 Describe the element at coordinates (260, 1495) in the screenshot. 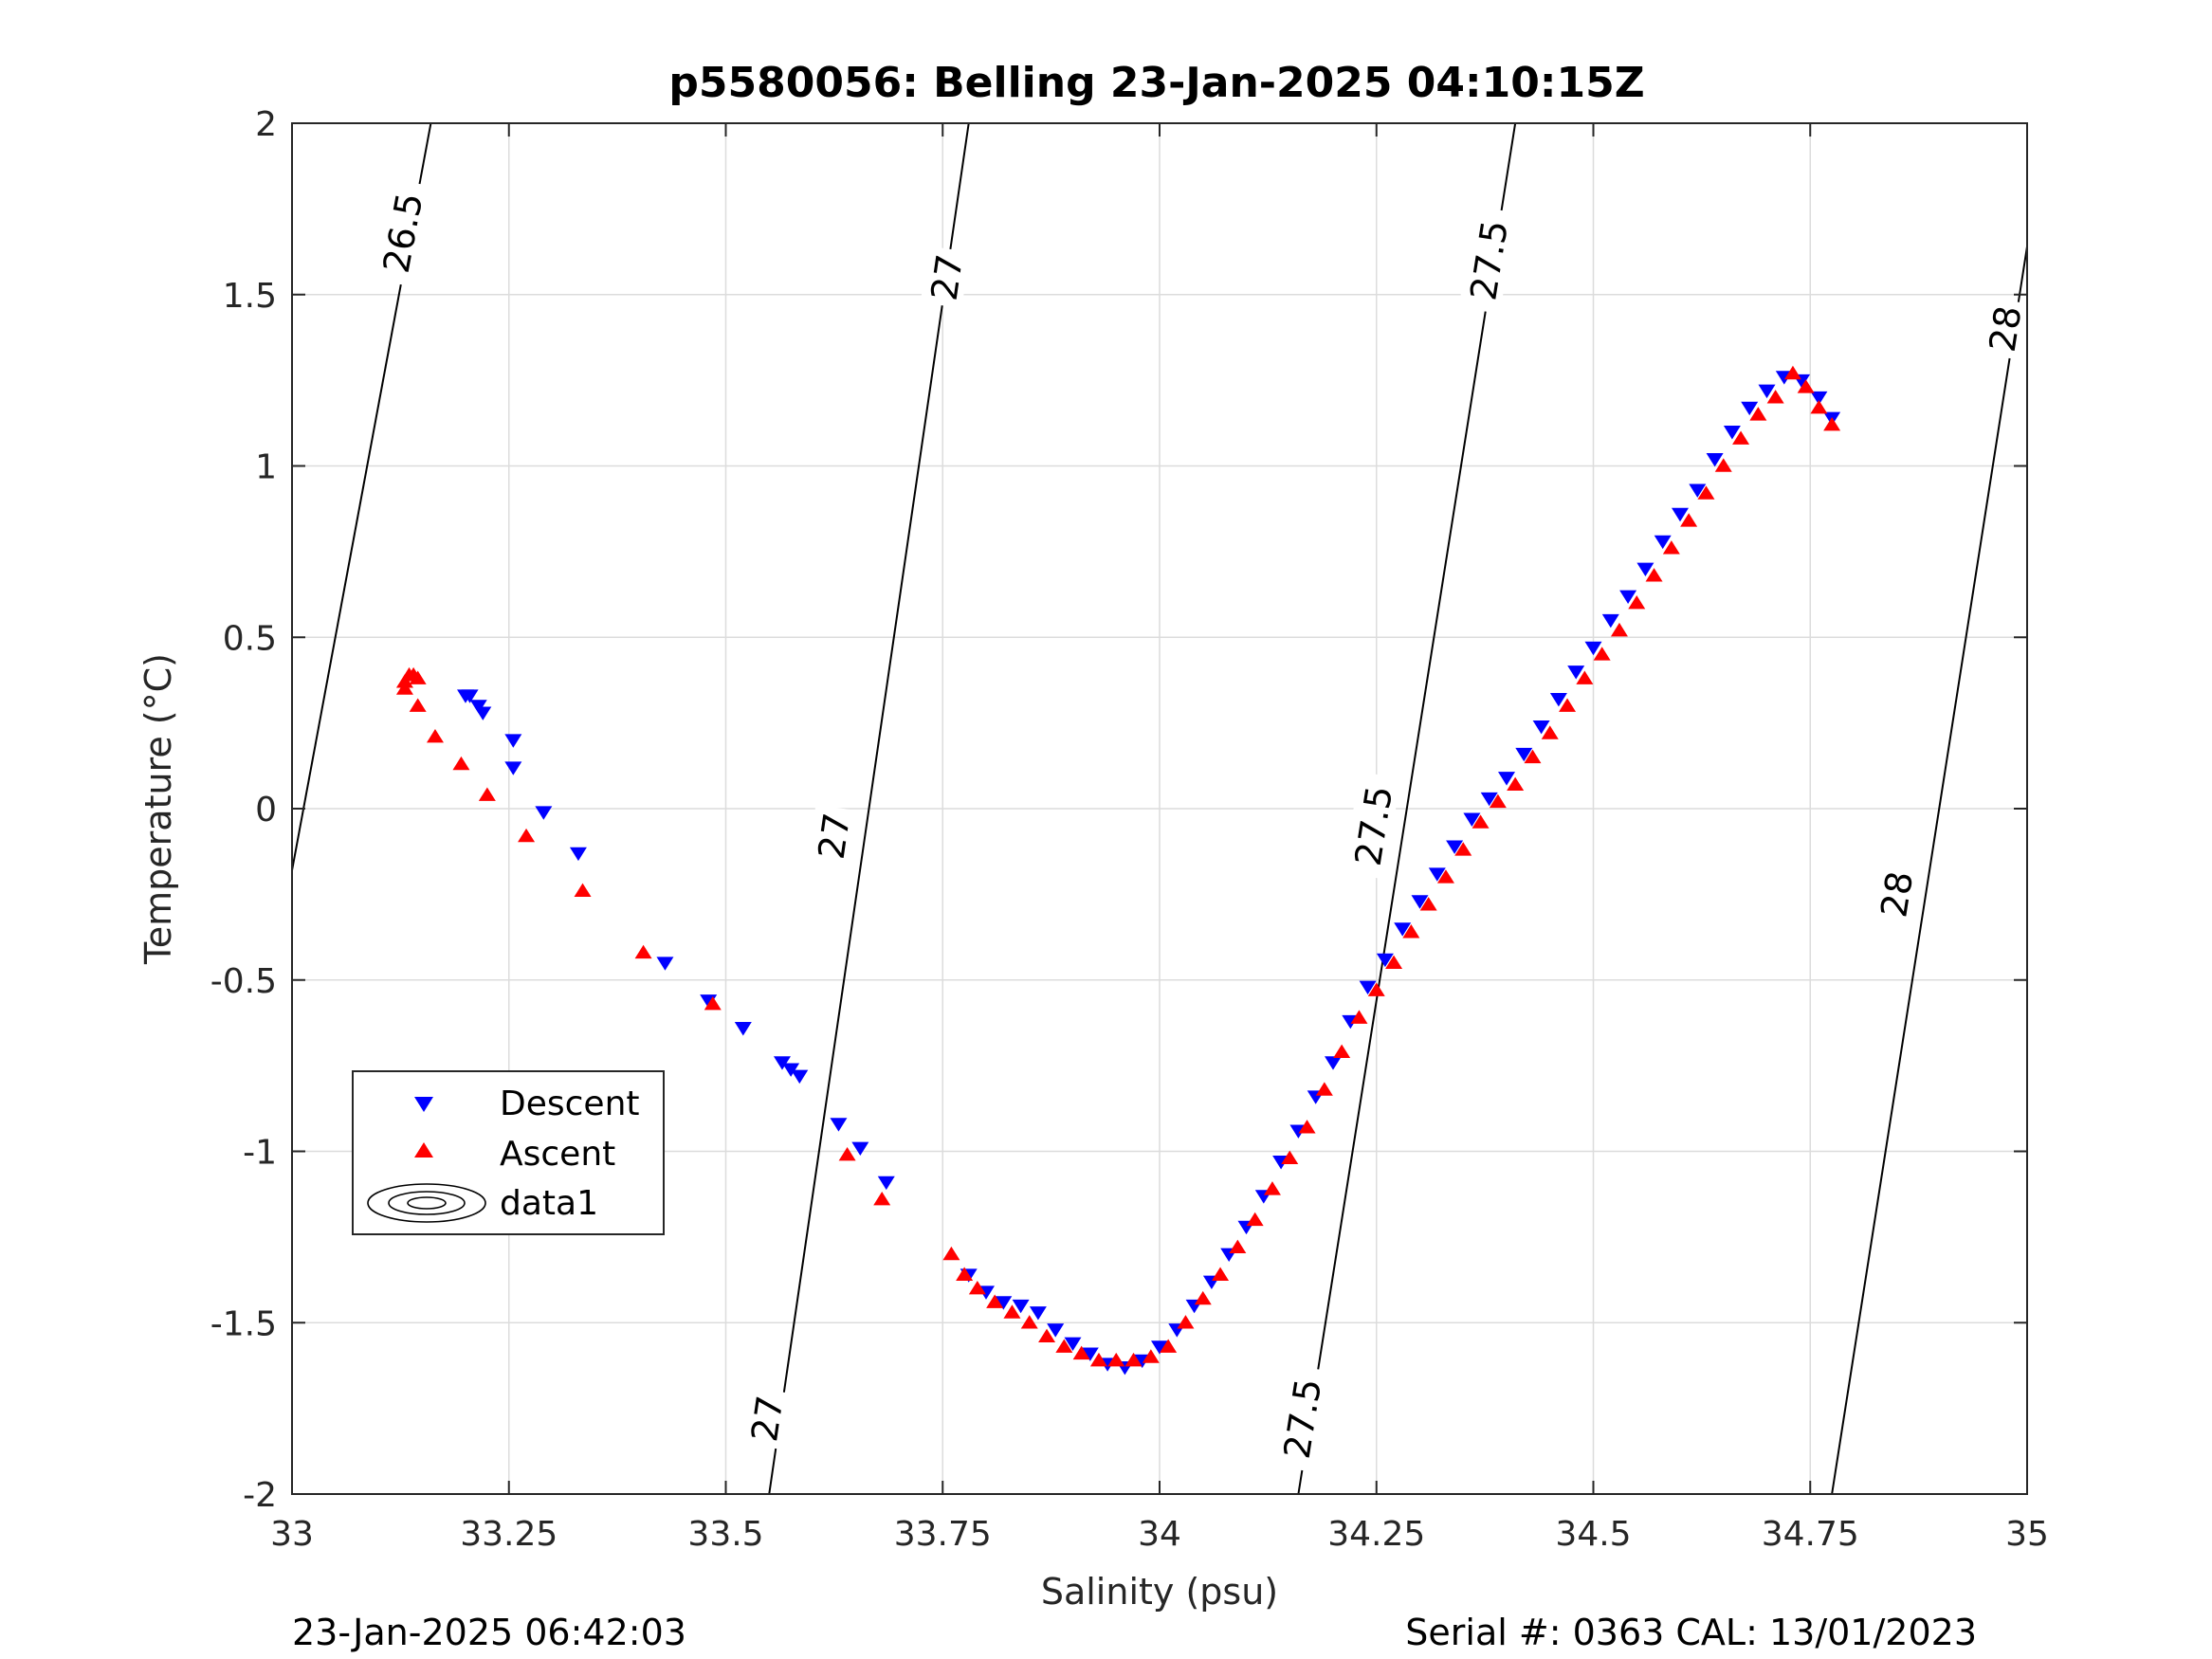

I see `y-tick-label: -2` at that location.